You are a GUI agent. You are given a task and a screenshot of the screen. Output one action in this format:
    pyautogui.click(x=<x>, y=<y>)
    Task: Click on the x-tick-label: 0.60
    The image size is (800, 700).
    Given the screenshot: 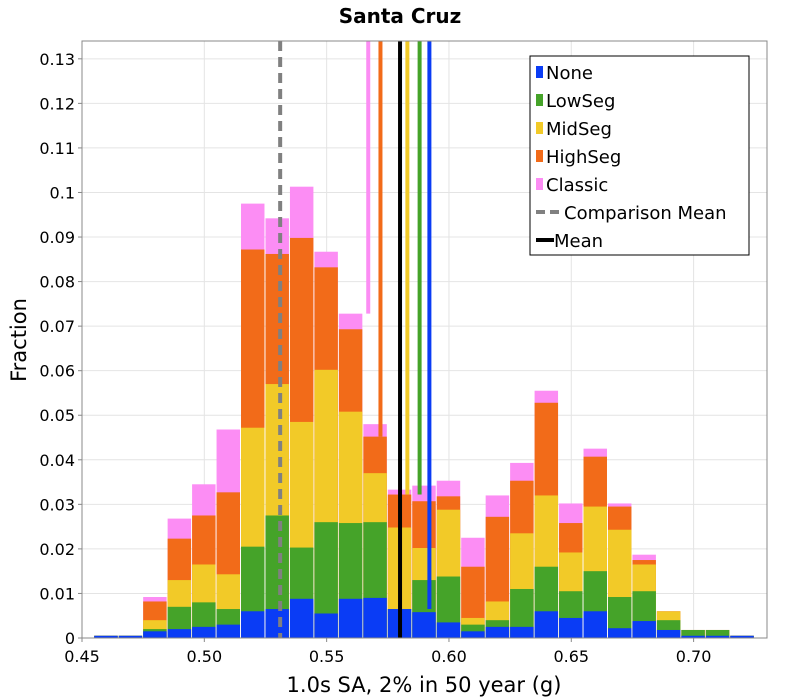 What is the action you would take?
    pyautogui.click(x=449, y=656)
    